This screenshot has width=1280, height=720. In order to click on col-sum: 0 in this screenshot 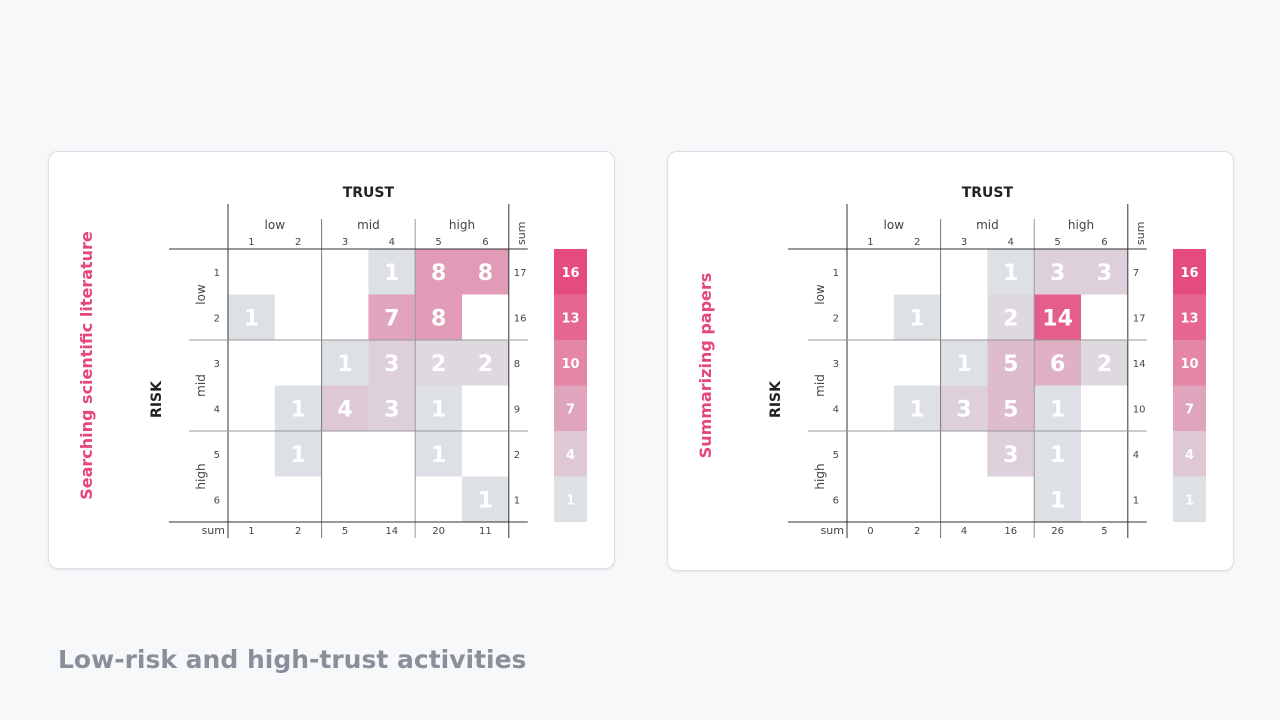, I will do `click(870, 531)`.